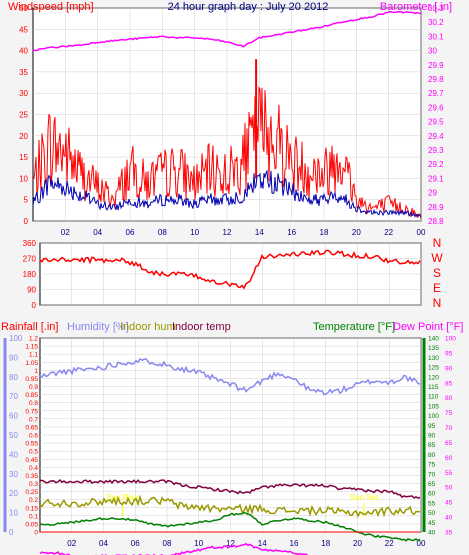  I want to click on series-average, so click(227, 193).